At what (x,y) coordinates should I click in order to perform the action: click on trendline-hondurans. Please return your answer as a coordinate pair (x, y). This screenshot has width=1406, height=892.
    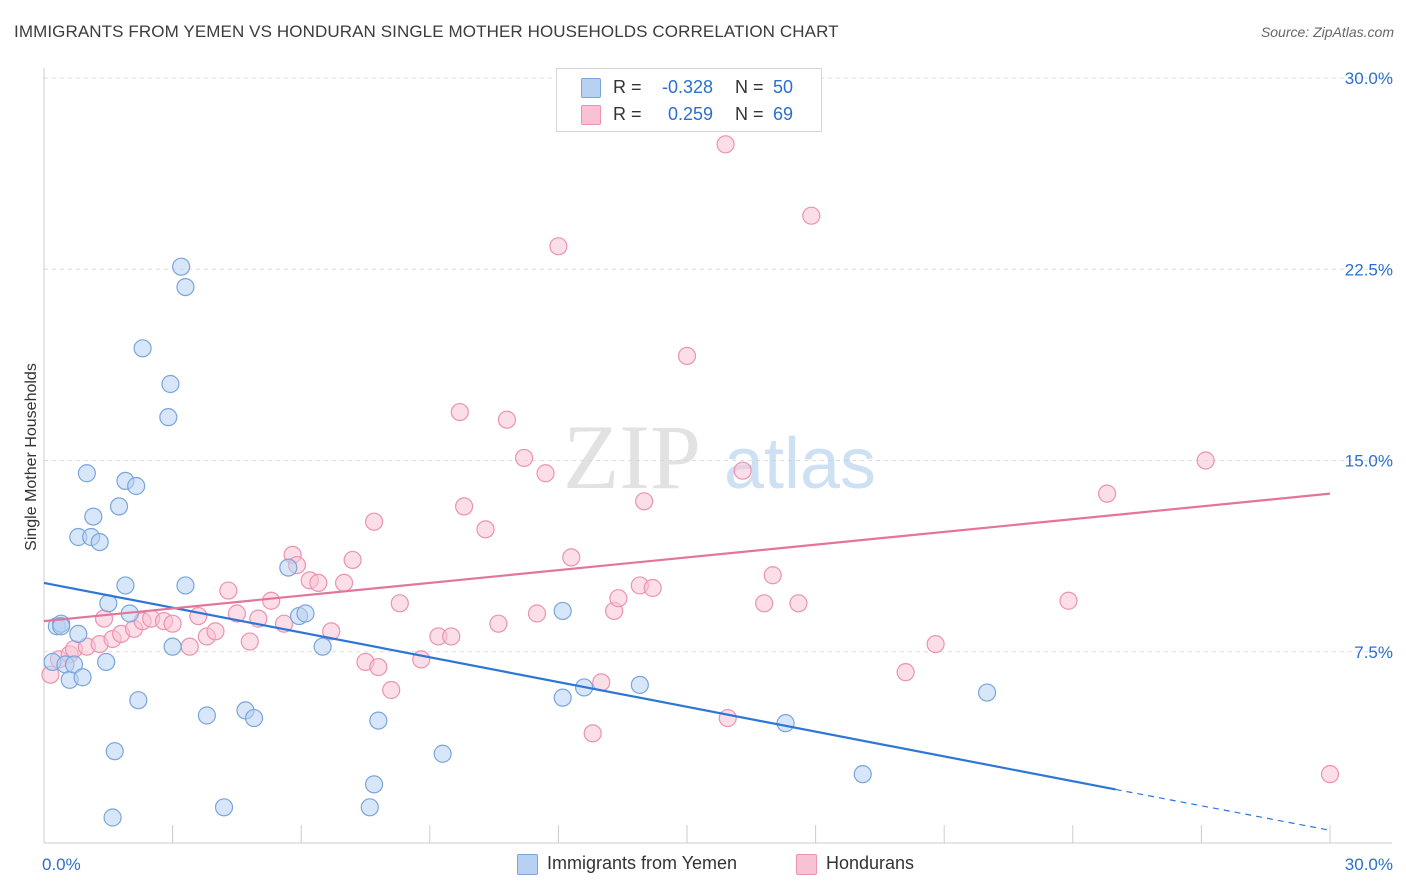
    Looking at the image, I should click on (687, 557).